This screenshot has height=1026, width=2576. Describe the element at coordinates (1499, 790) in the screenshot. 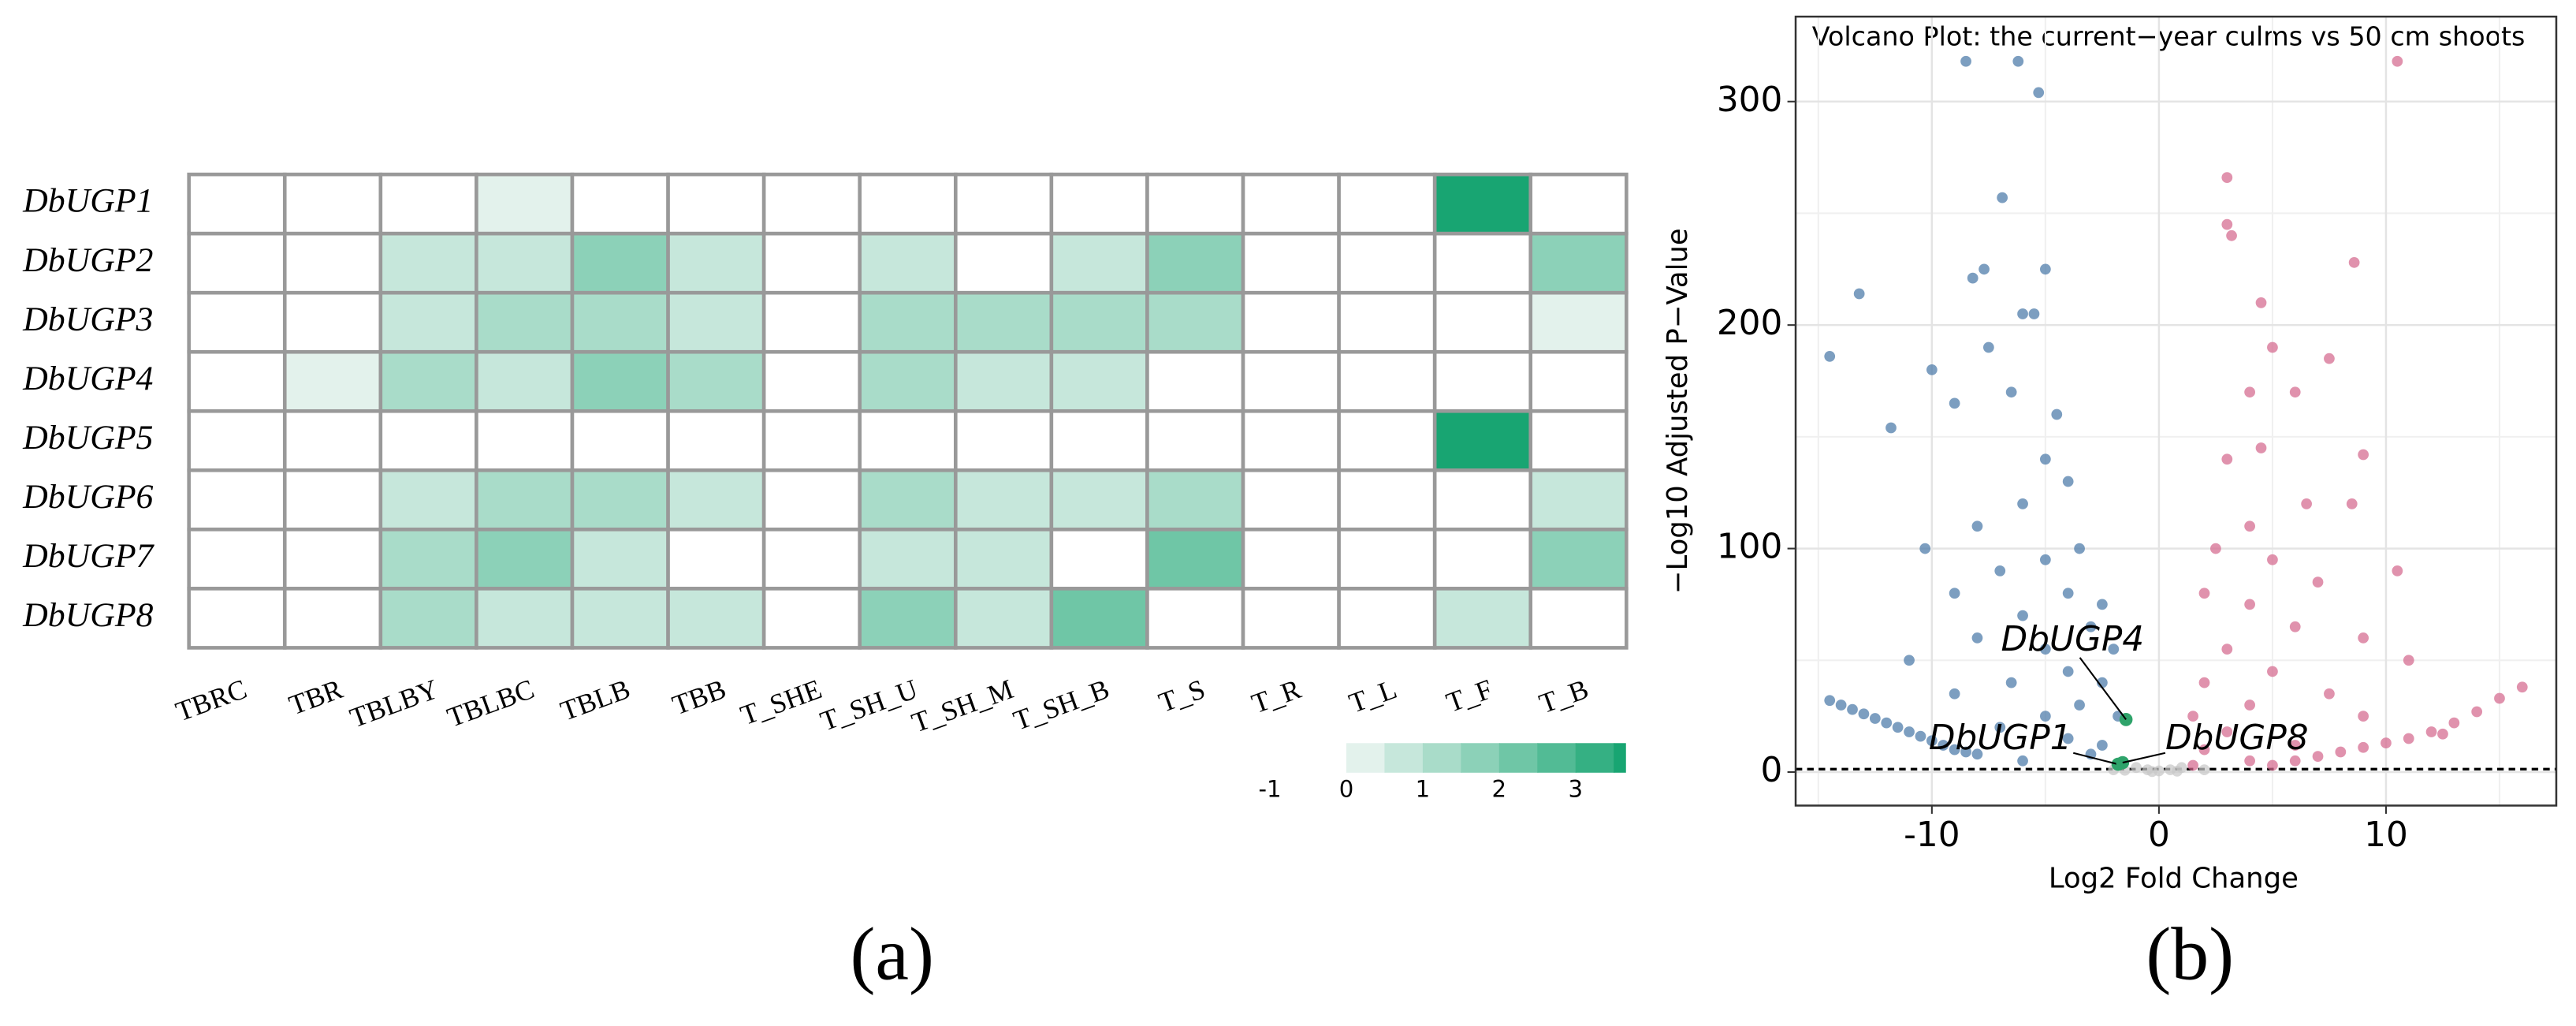

I see `colorbar-tick-label: 2` at that location.